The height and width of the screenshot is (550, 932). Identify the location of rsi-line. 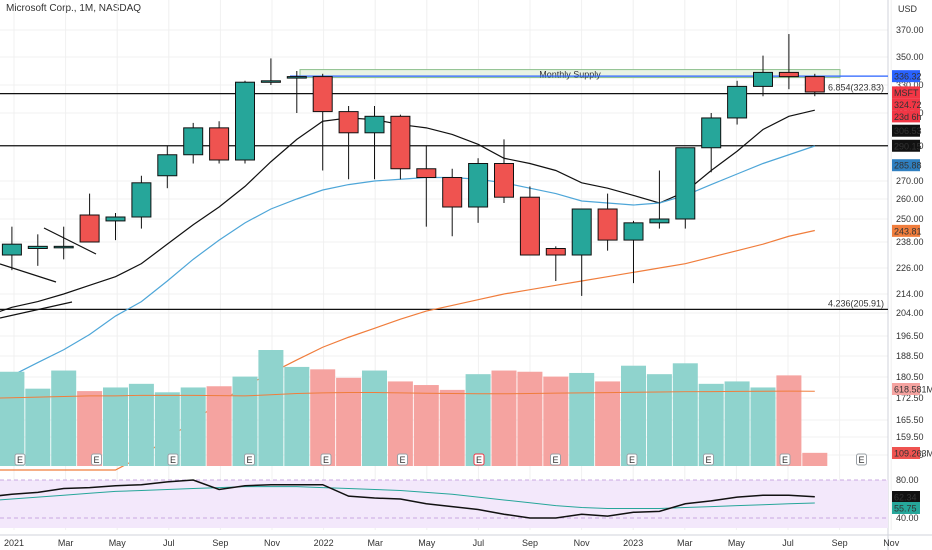
(407, 499).